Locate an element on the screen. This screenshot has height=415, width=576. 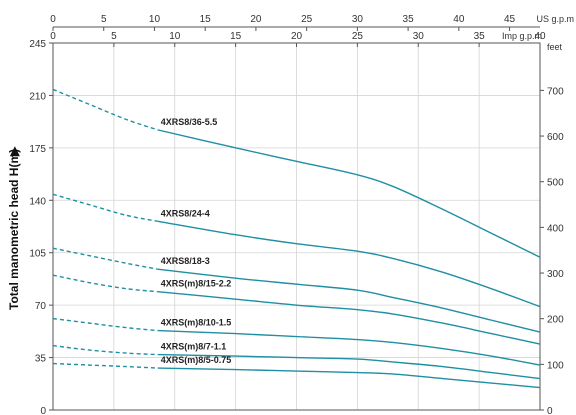
imp-axis-tick-label: 40 is located at coordinates (540, 36).